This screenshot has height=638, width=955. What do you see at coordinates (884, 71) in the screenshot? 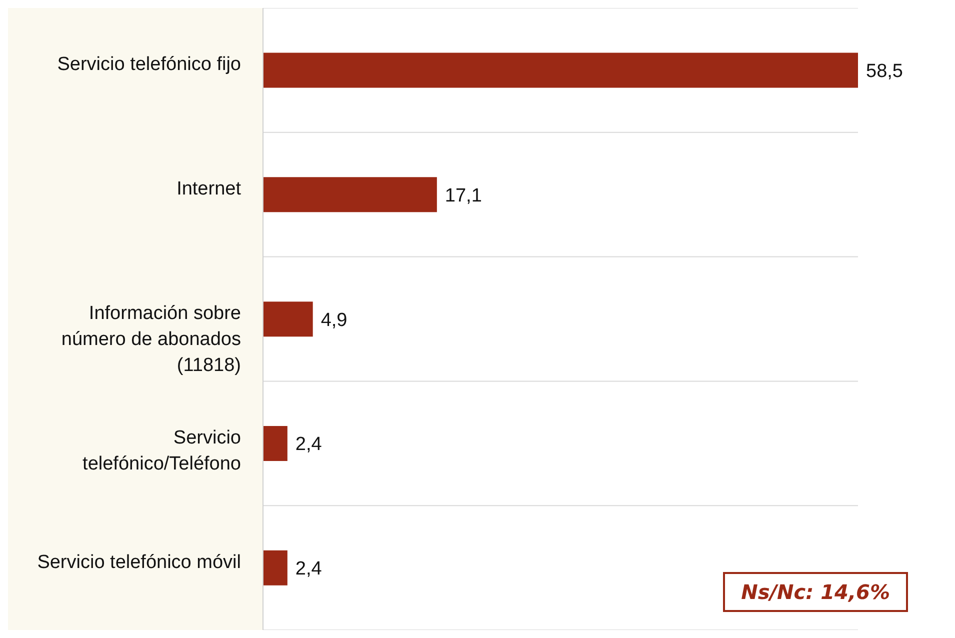
I see `data-label: 58,5` at bounding box center [884, 71].